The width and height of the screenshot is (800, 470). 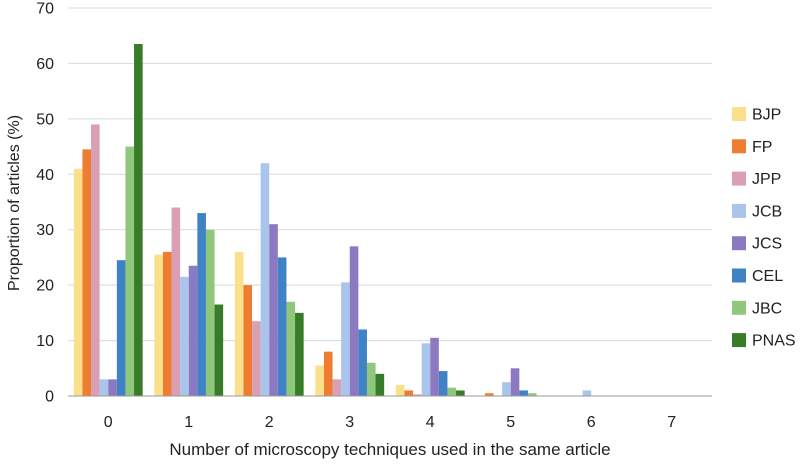 I want to click on legend-swatch-bjp, so click(x=739, y=114).